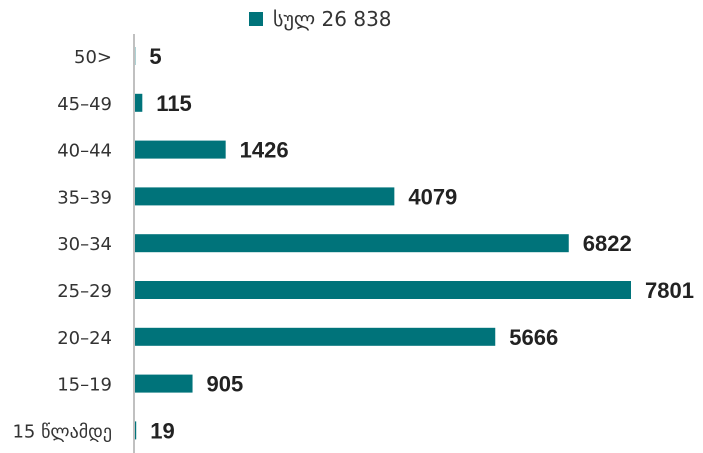 The height and width of the screenshot is (453, 703). Describe the element at coordinates (225, 384) in the screenshot. I see `data-label: 905` at that location.